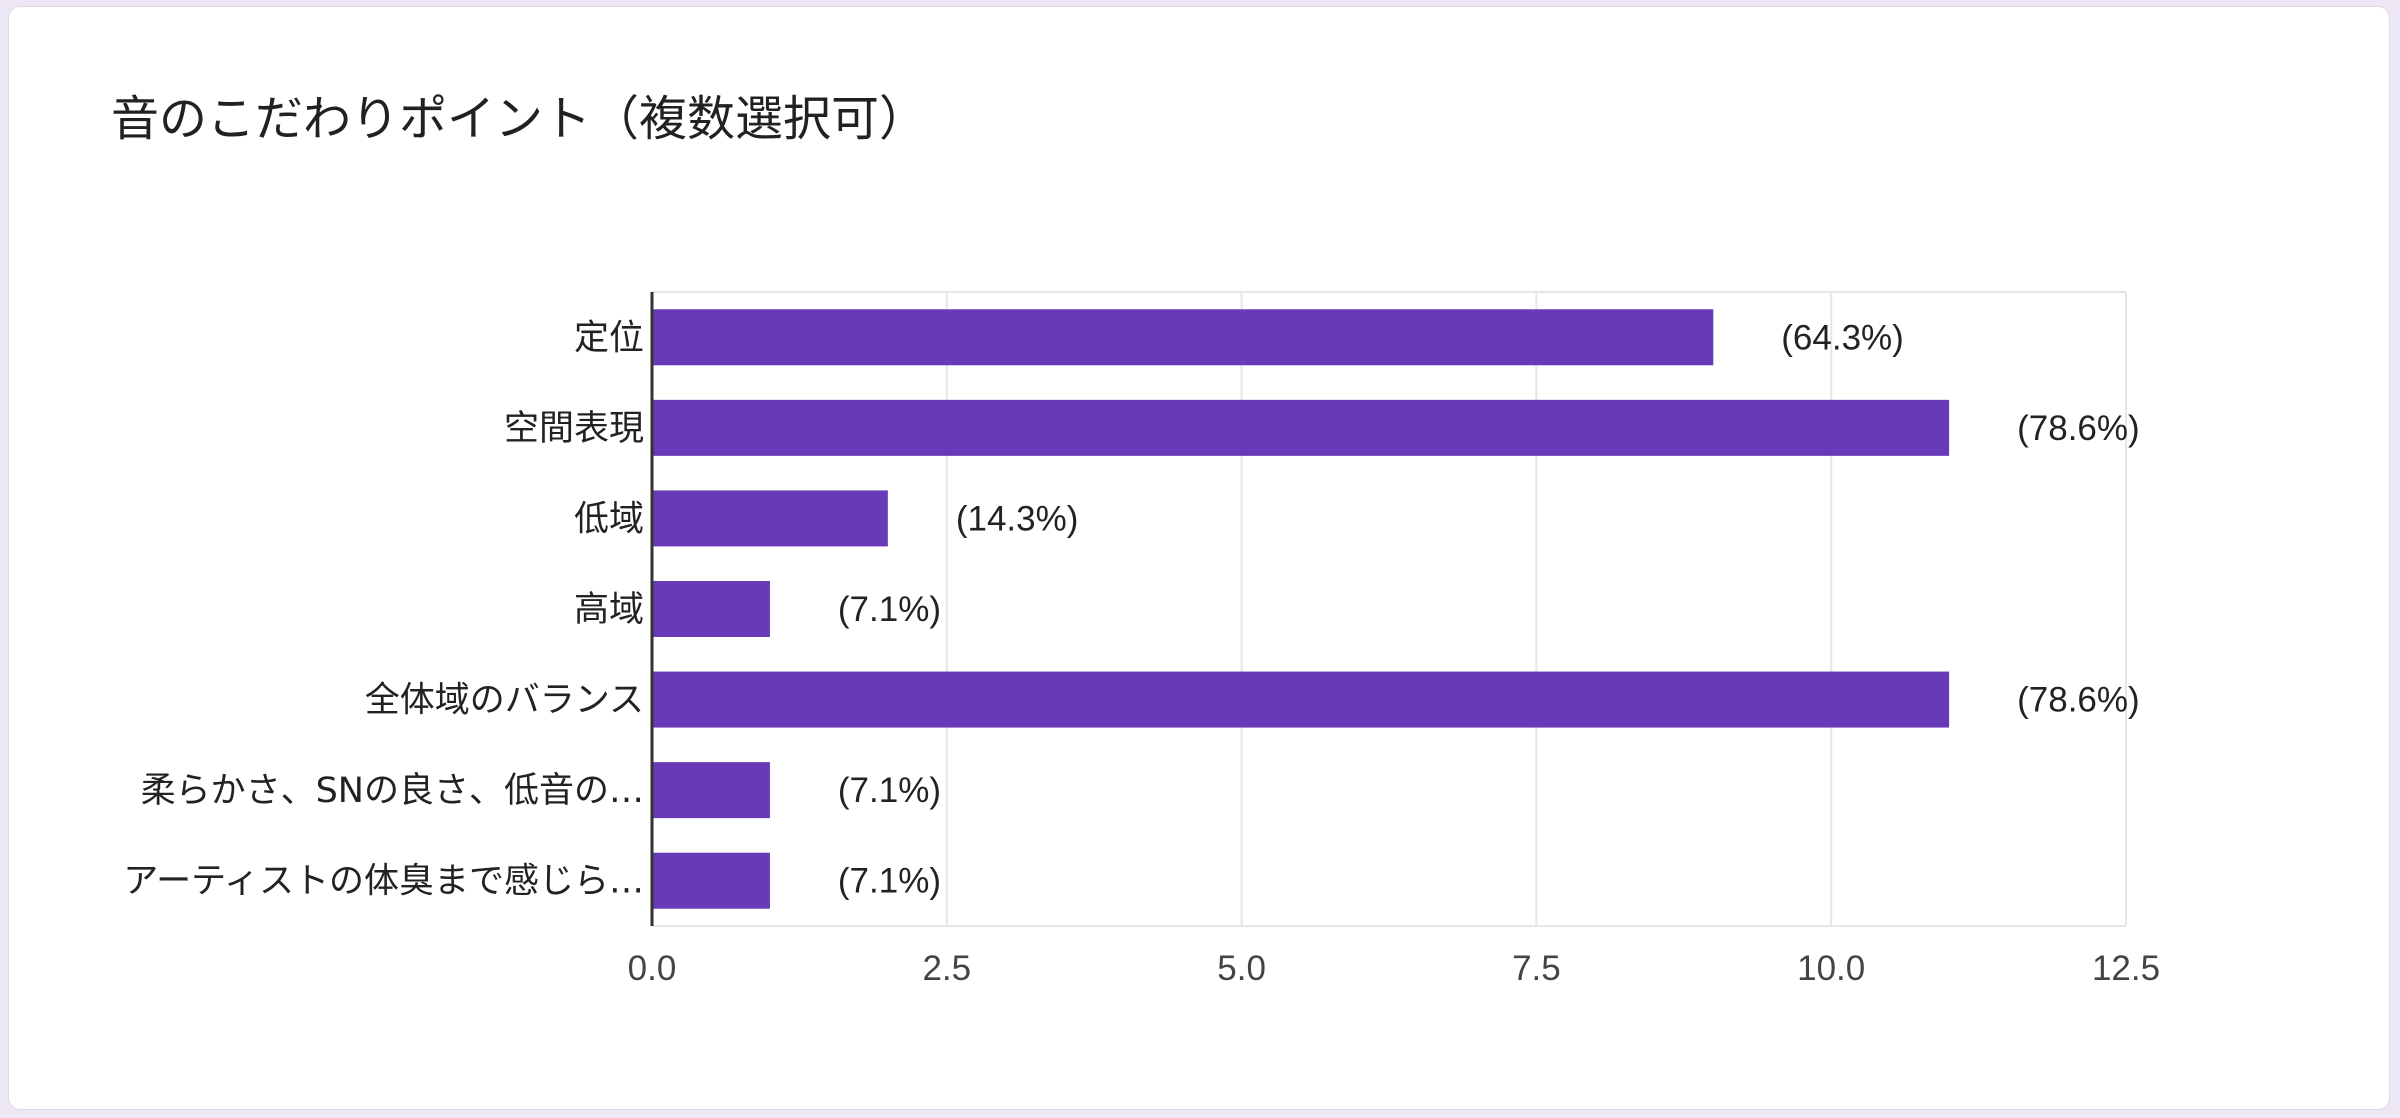  Describe the element at coordinates (609, 519) in the screenshot. I see `category-label: 低域` at that location.